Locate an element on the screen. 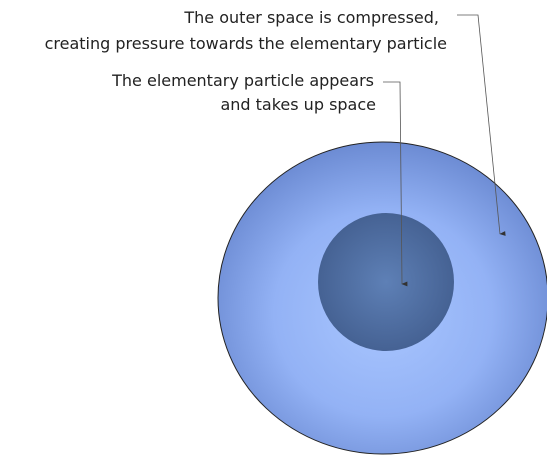  annotation-text: and takes up space is located at coordinates (298, 104).